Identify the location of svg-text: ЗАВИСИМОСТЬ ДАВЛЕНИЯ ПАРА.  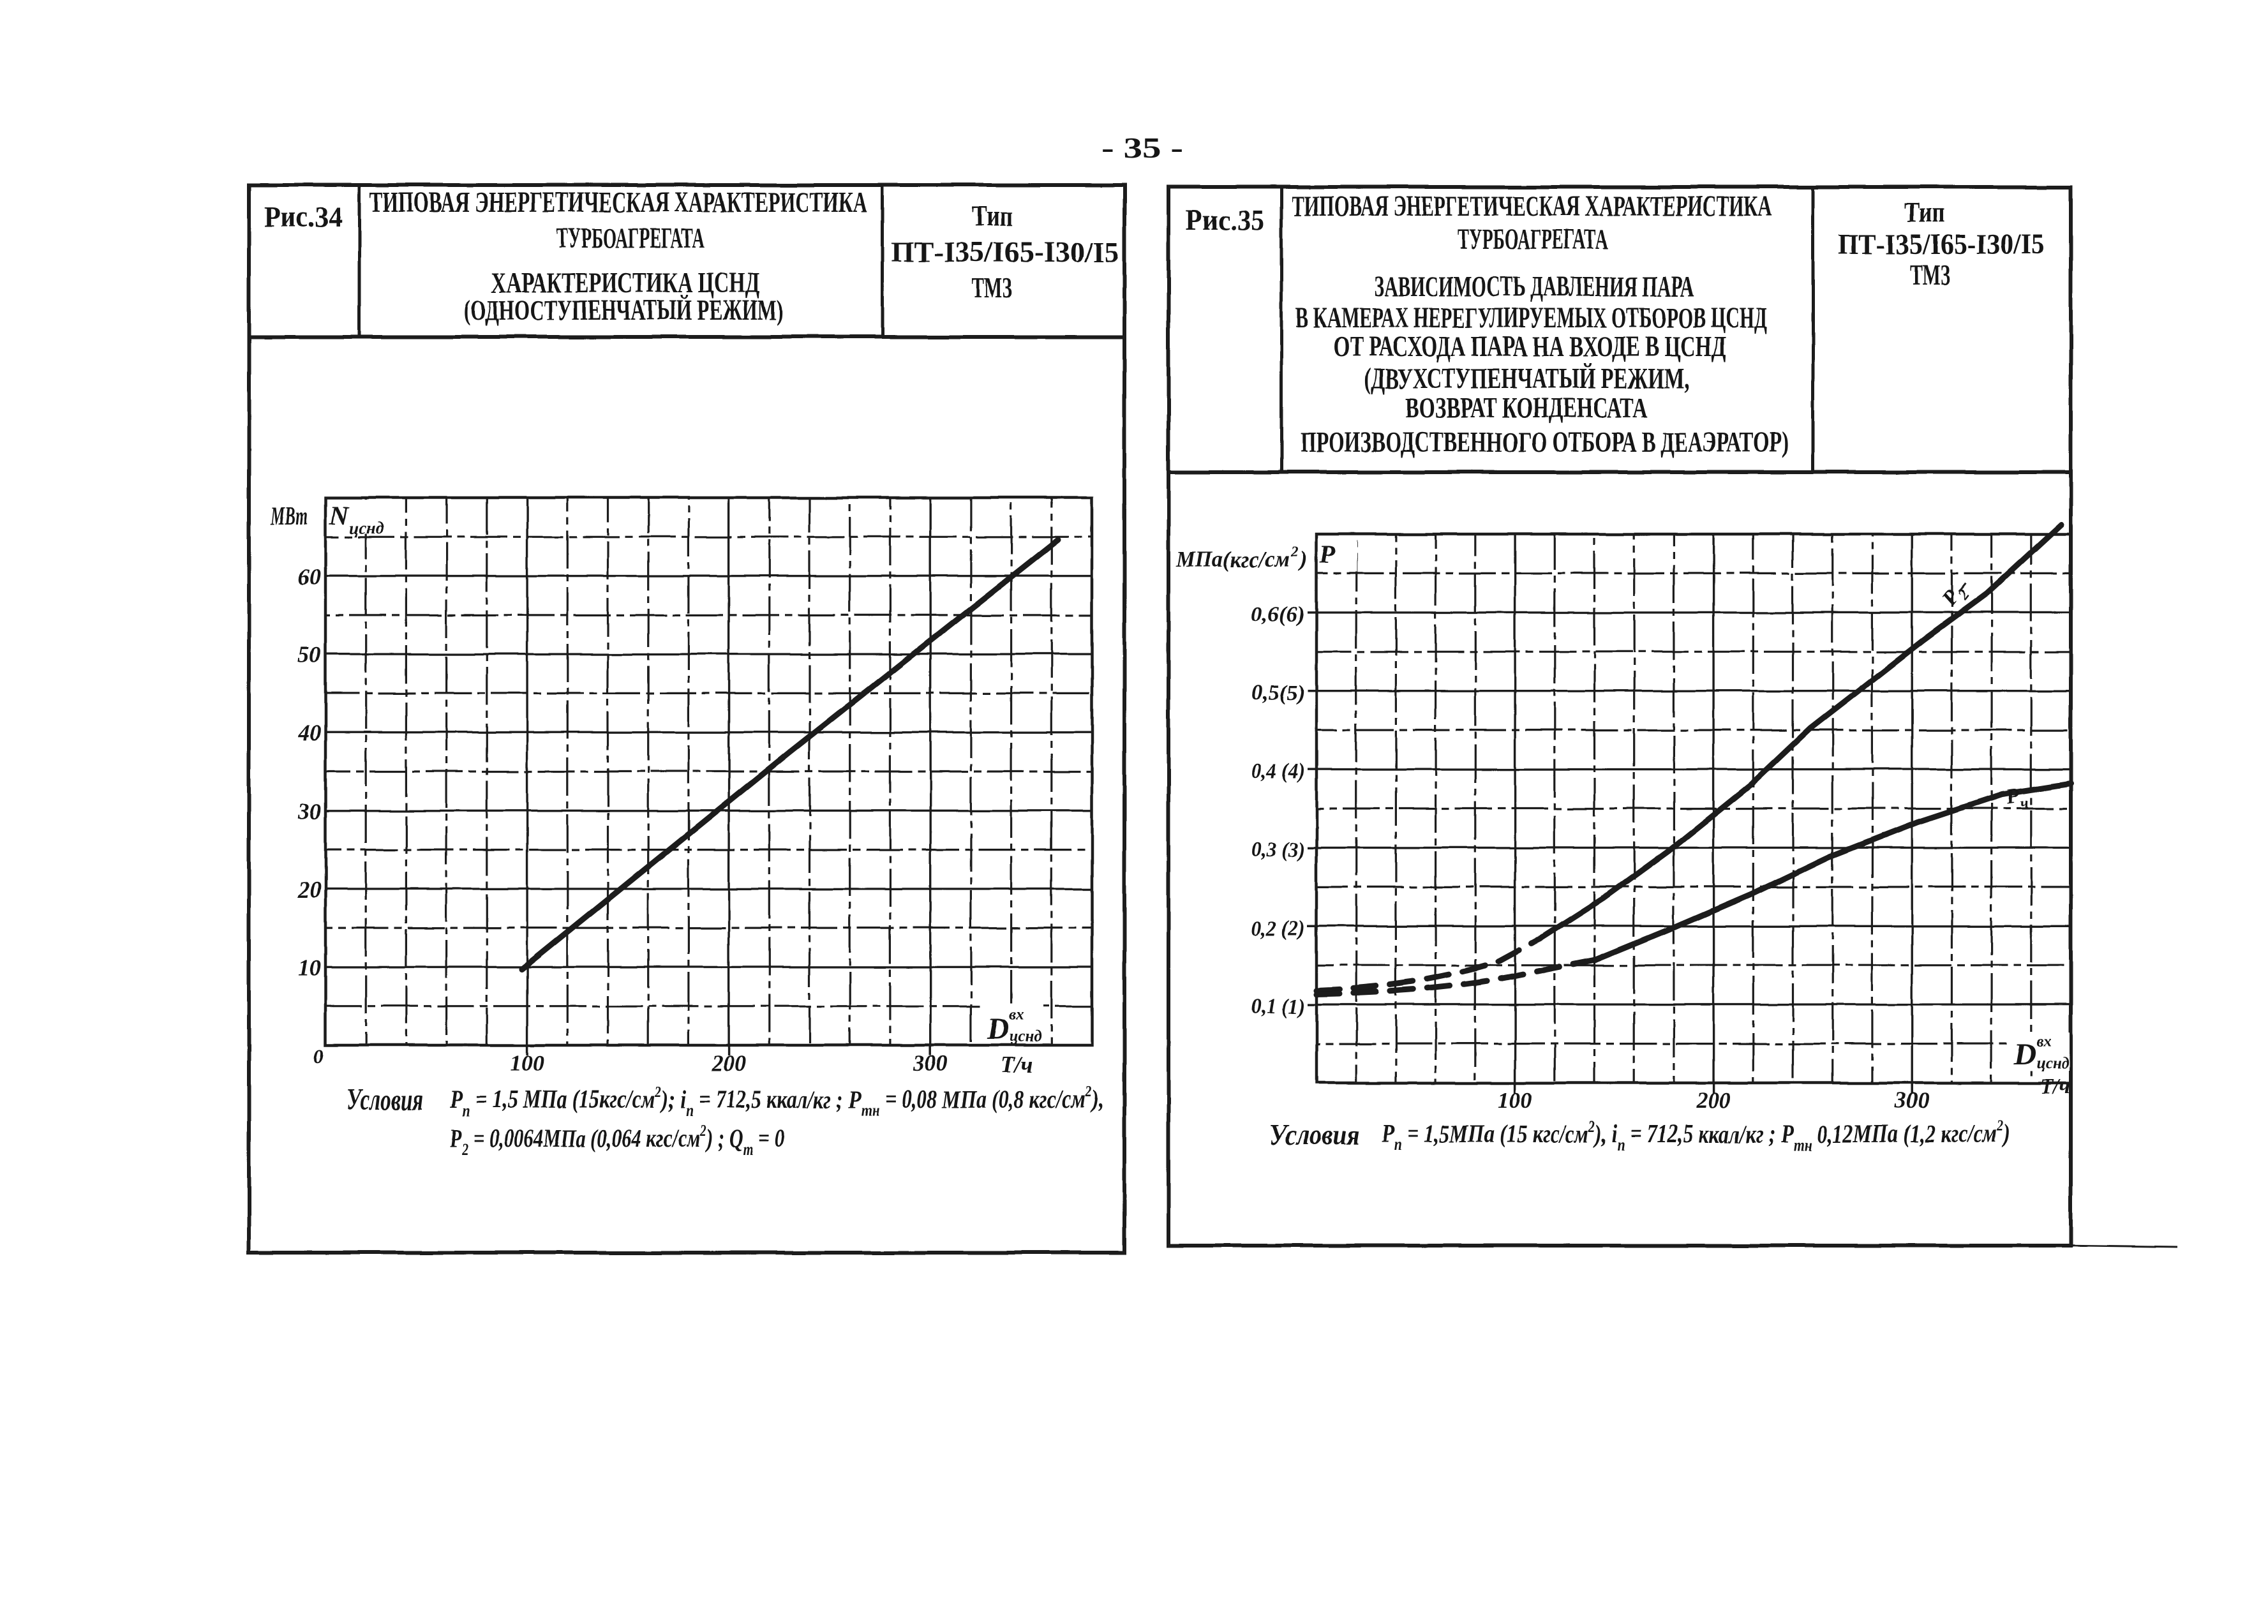
(1534, 286).